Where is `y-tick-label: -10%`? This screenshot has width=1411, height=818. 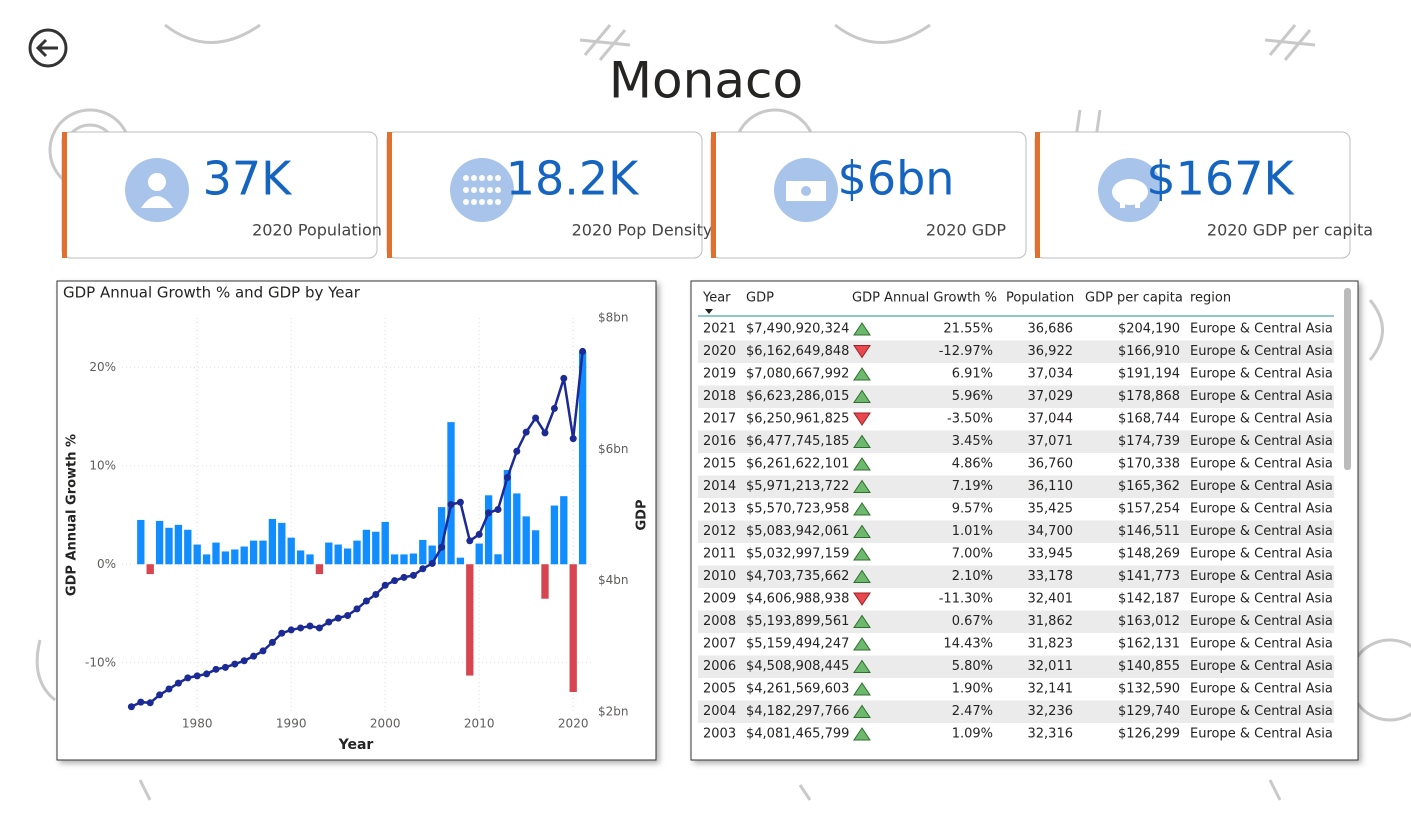 y-tick-label: -10% is located at coordinates (100, 662).